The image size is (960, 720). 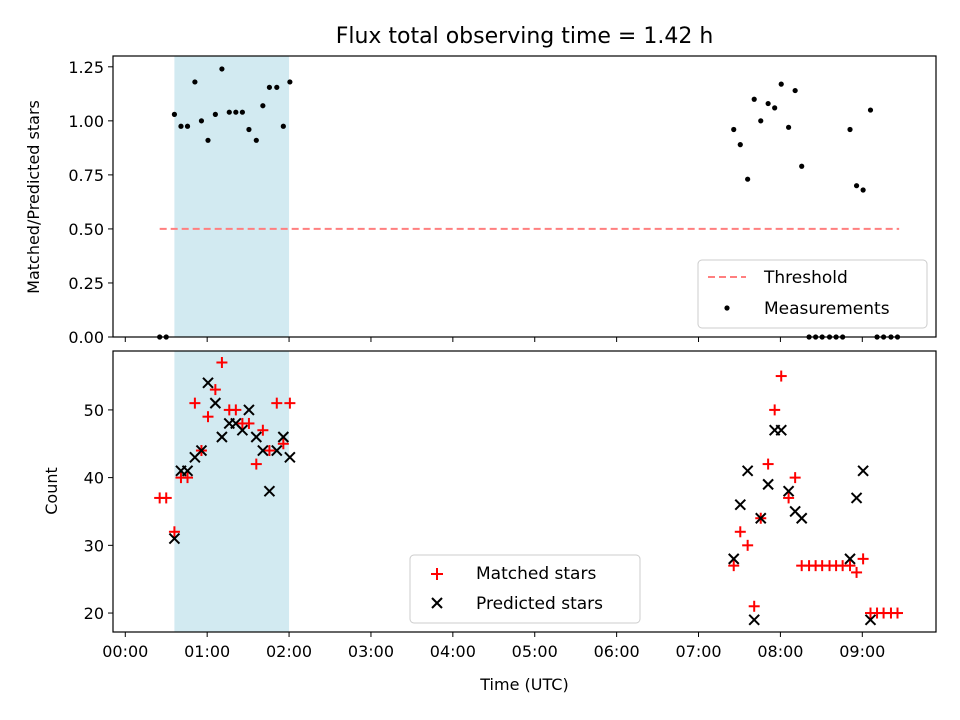 What do you see at coordinates (51, 491) in the screenshot?
I see `bottom-y-axis-label: Count` at bounding box center [51, 491].